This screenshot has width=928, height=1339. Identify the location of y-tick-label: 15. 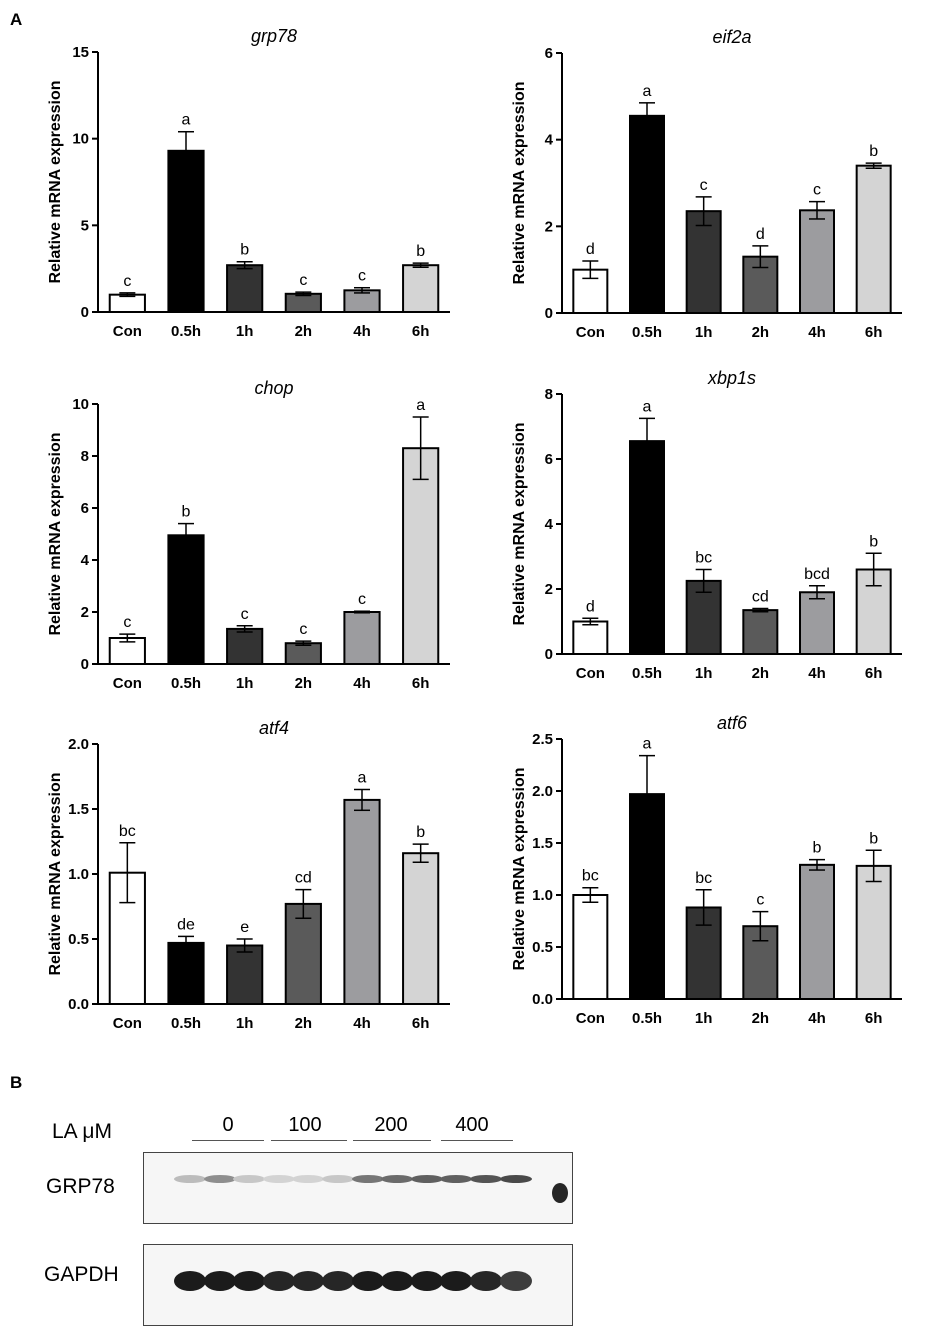
(80, 52).